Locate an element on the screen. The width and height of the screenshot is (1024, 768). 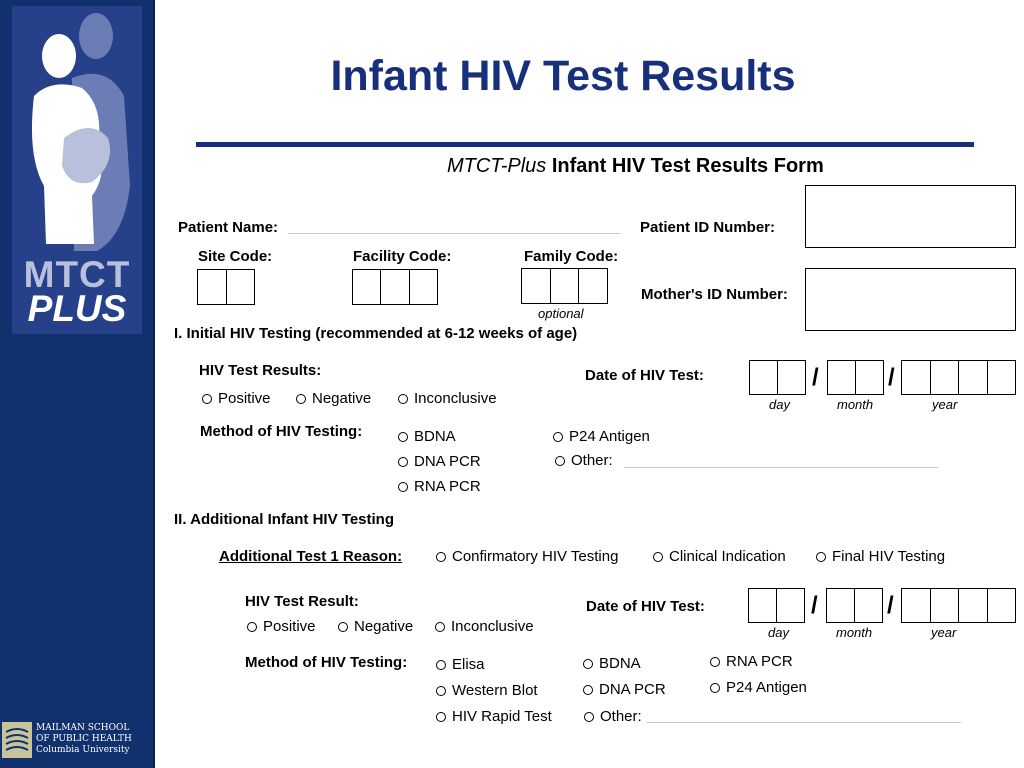
s1-caption-month: month is located at coordinates (855, 404).